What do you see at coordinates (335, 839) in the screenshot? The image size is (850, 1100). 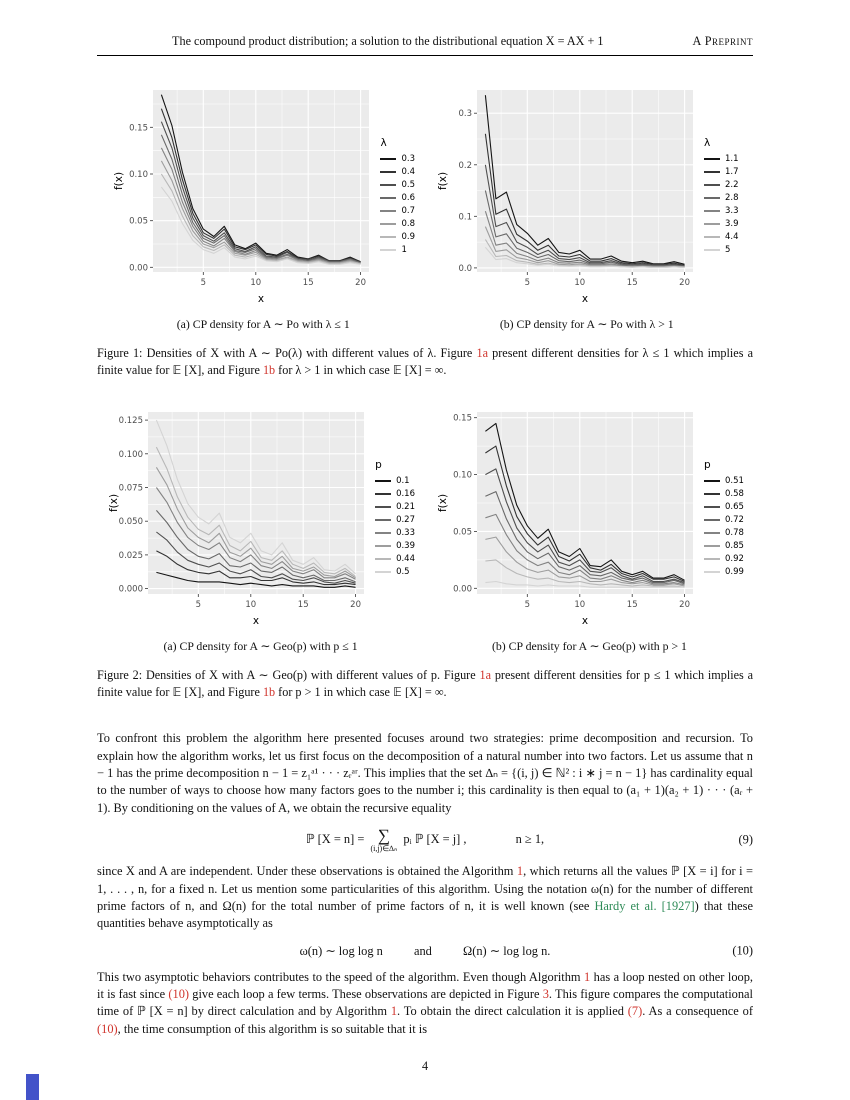 I see `eq9-lhs: ℙ [X = n] =` at bounding box center [335, 839].